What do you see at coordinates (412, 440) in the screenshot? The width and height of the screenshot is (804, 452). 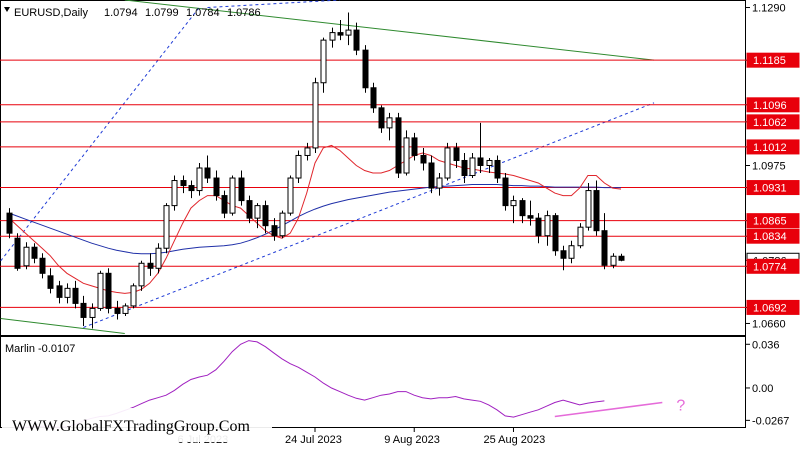 I see `time-tick-label: 9 Aug 2023` at bounding box center [412, 440].